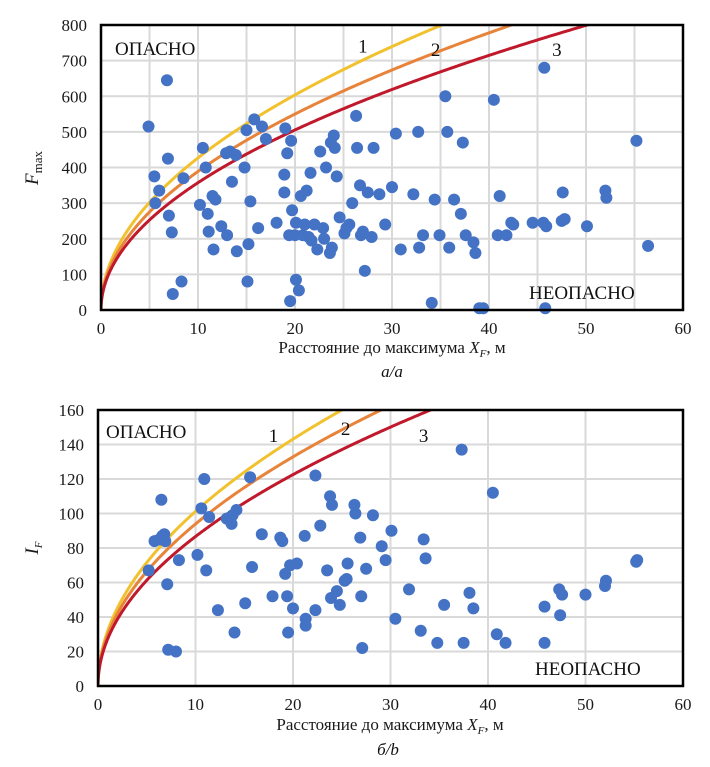 This screenshot has height=767, width=710. Describe the element at coordinates (75, 274) in the screenshot. I see `y-tick-label: 100` at that location.